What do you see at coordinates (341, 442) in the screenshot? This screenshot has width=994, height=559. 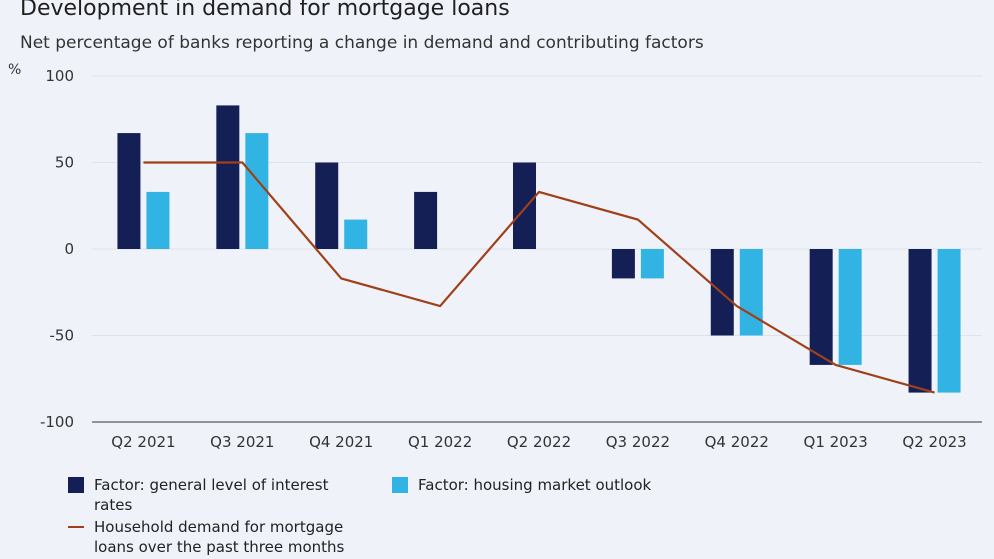 I see `x-tick-label: Q4 2021` at bounding box center [341, 442].